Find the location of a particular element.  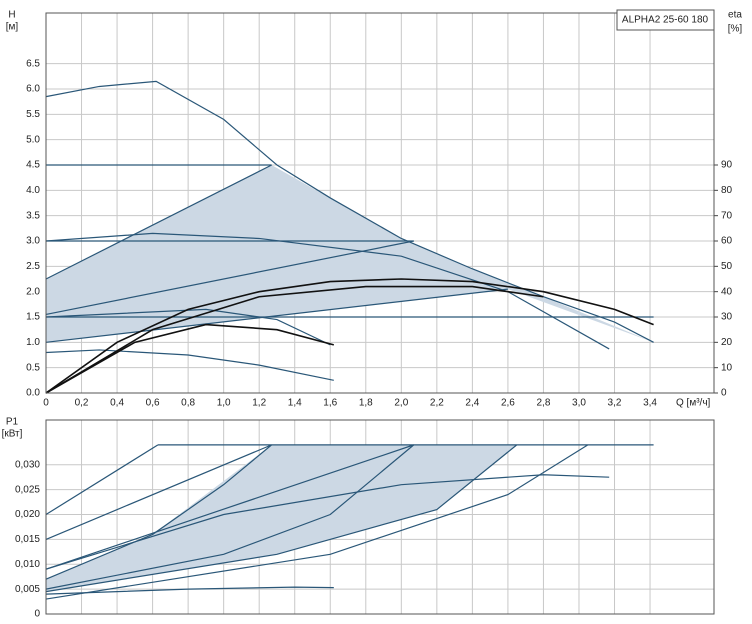

y-tick-label: 1.5 is located at coordinates (33, 317).